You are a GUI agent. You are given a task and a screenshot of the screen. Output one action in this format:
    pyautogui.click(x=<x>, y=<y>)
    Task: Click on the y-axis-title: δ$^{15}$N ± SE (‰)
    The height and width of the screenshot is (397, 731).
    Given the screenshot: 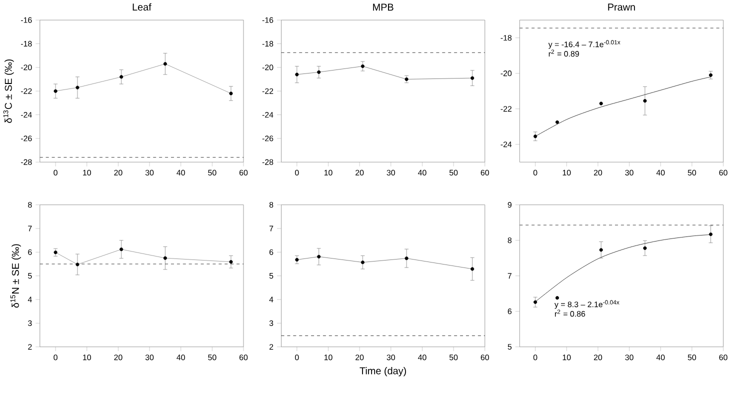 What is the action you would take?
    pyautogui.click(x=15, y=276)
    